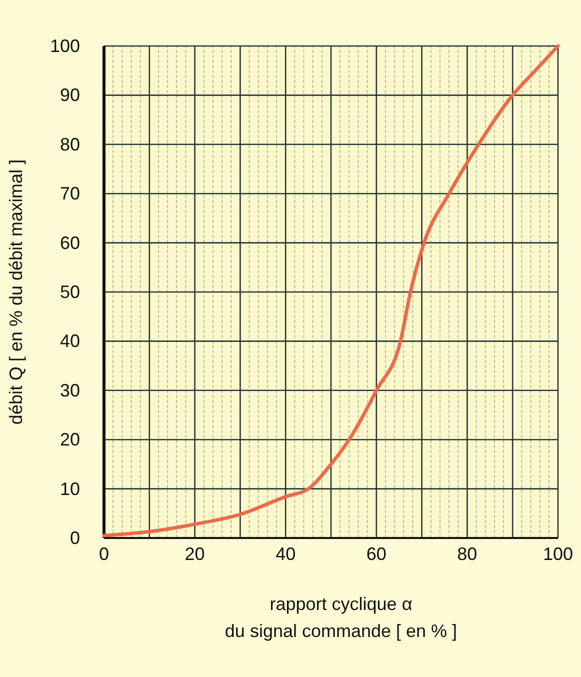 Image resolution: width=581 pixels, height=677 pixels. What do you see at coordinates (16, 292) in the screenshot?
I see `y-axis-title: débit Q [ en % du débit maximal ]` at bounding box center [16, 292].